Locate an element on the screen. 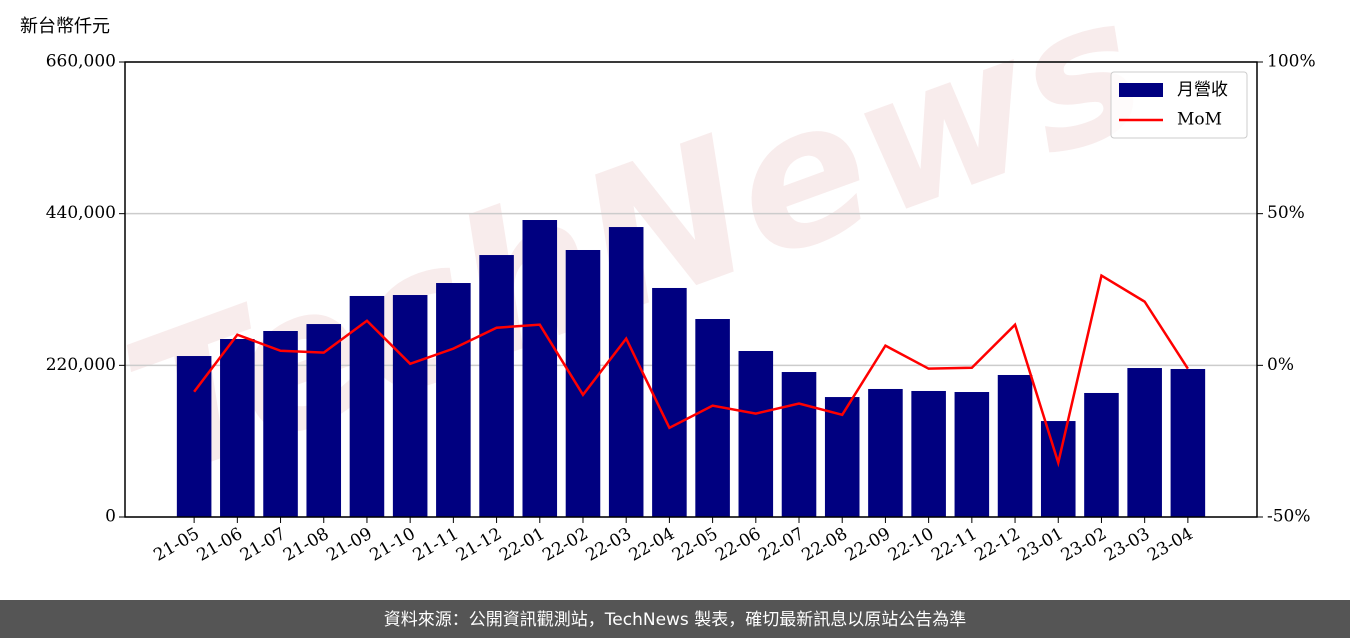 This screenshot has height=643, width=1350. legend-label: MoM is located at coordinates (1199, 120).